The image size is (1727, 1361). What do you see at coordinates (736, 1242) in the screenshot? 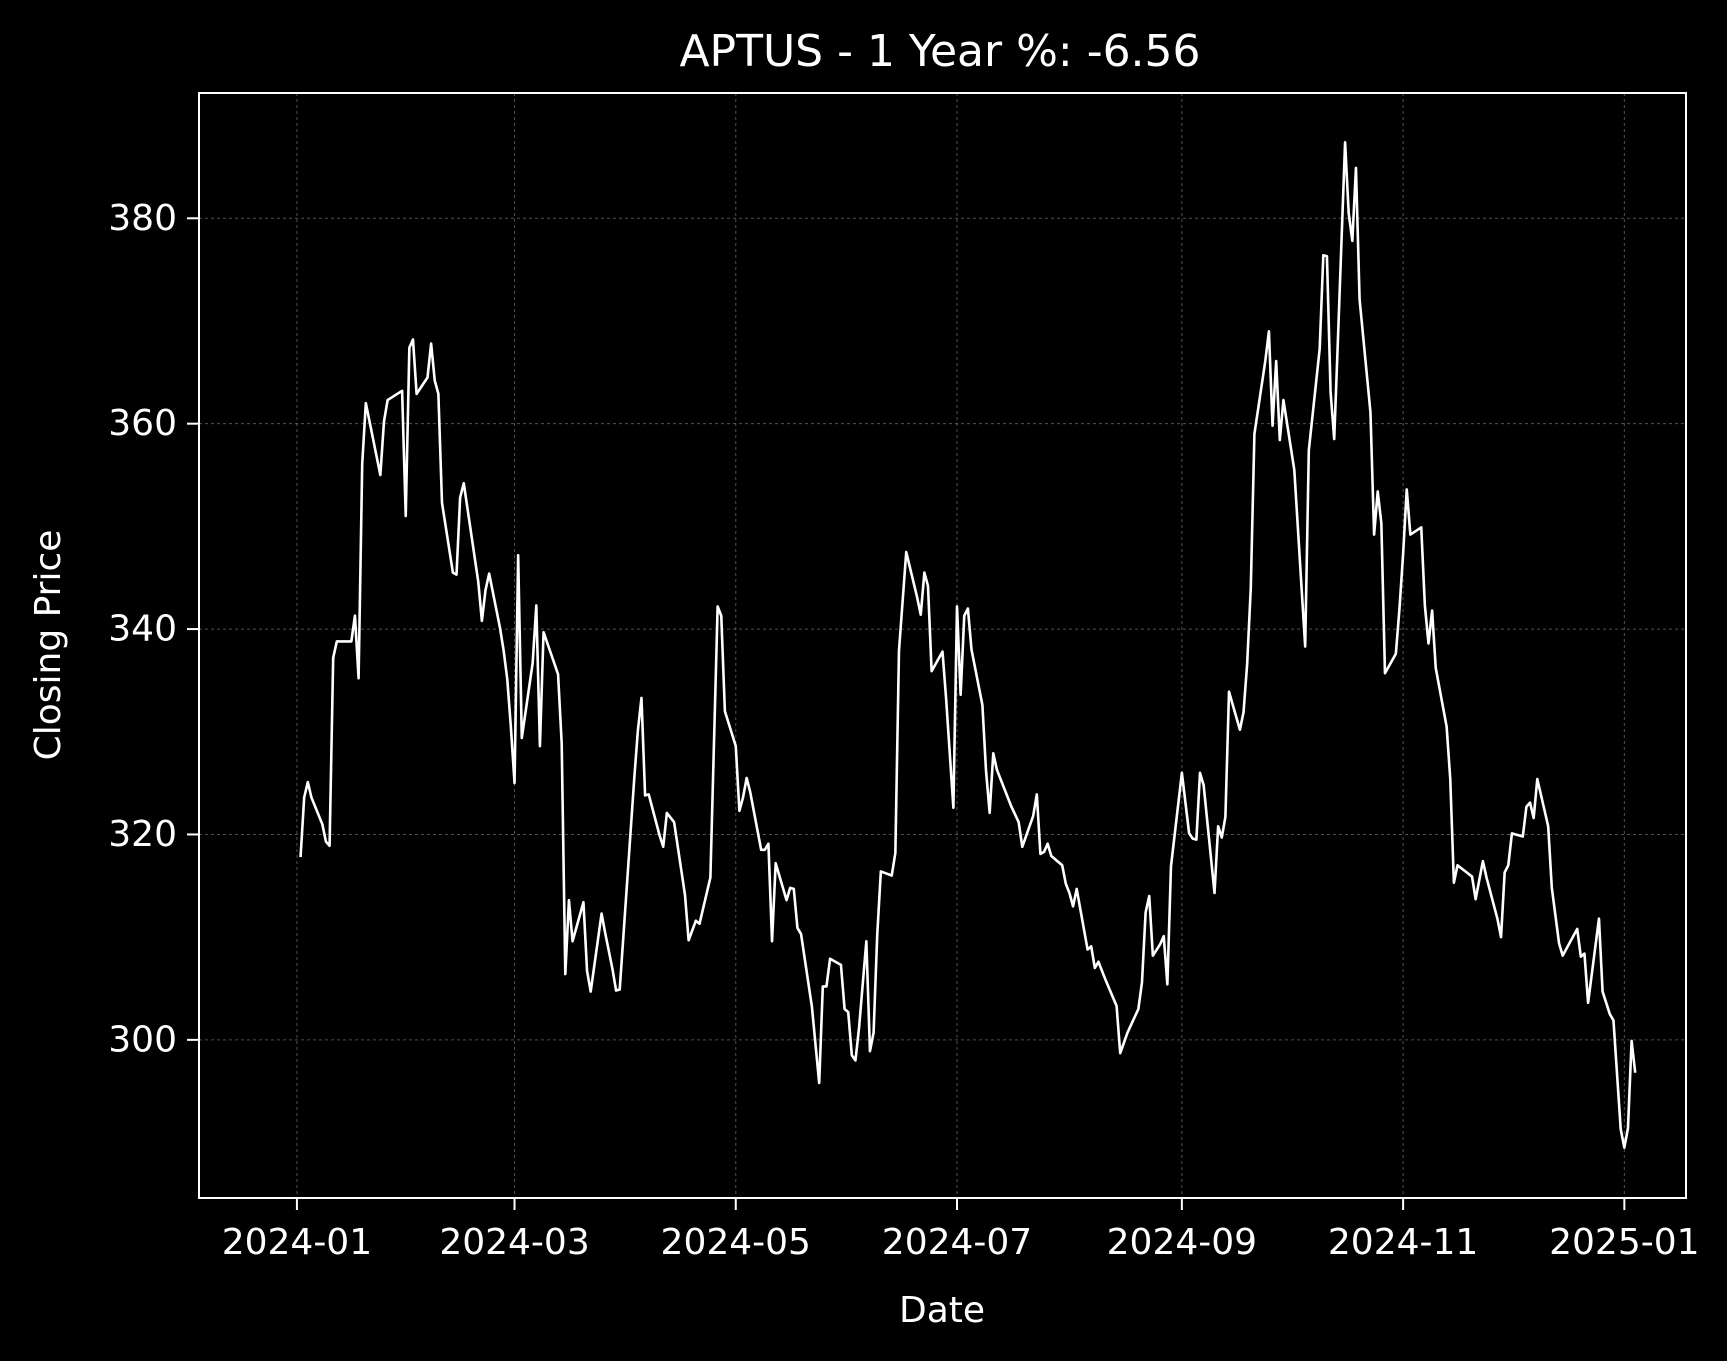
I see `x-tick-label: 2024-05` at bounding box center [736, 1242].